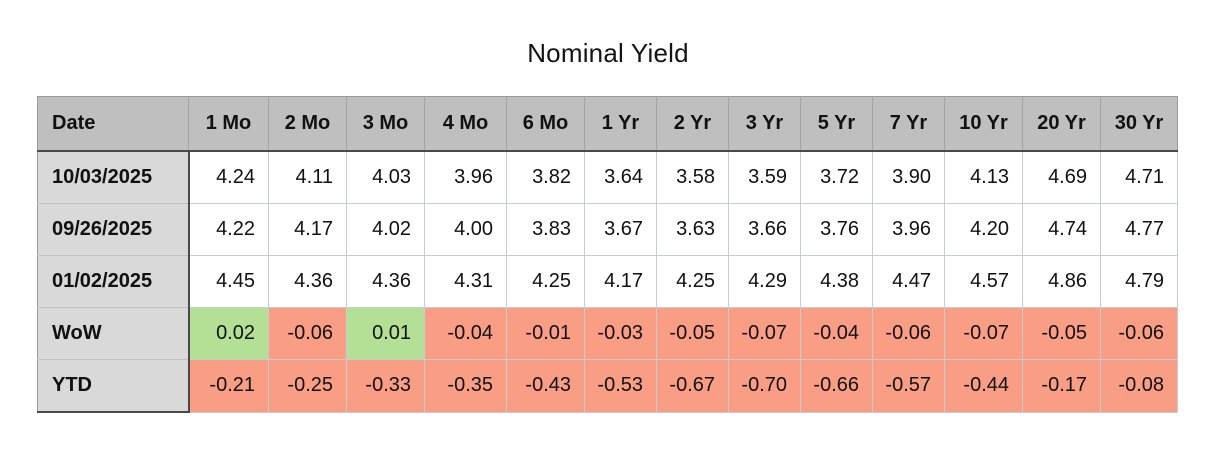  What do you see at coordinates (836, 177) in the screenshot?
I see `value-cell: 3.72` at bounding box center [836, 177].